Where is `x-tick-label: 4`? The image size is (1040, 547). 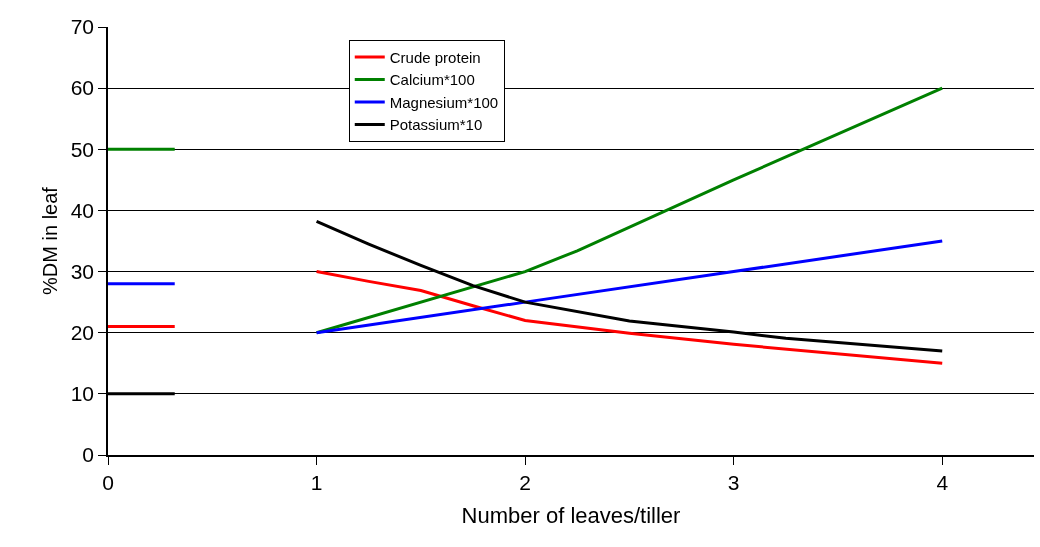
x-tick-label: 4 is located at coordinates (942, 482).